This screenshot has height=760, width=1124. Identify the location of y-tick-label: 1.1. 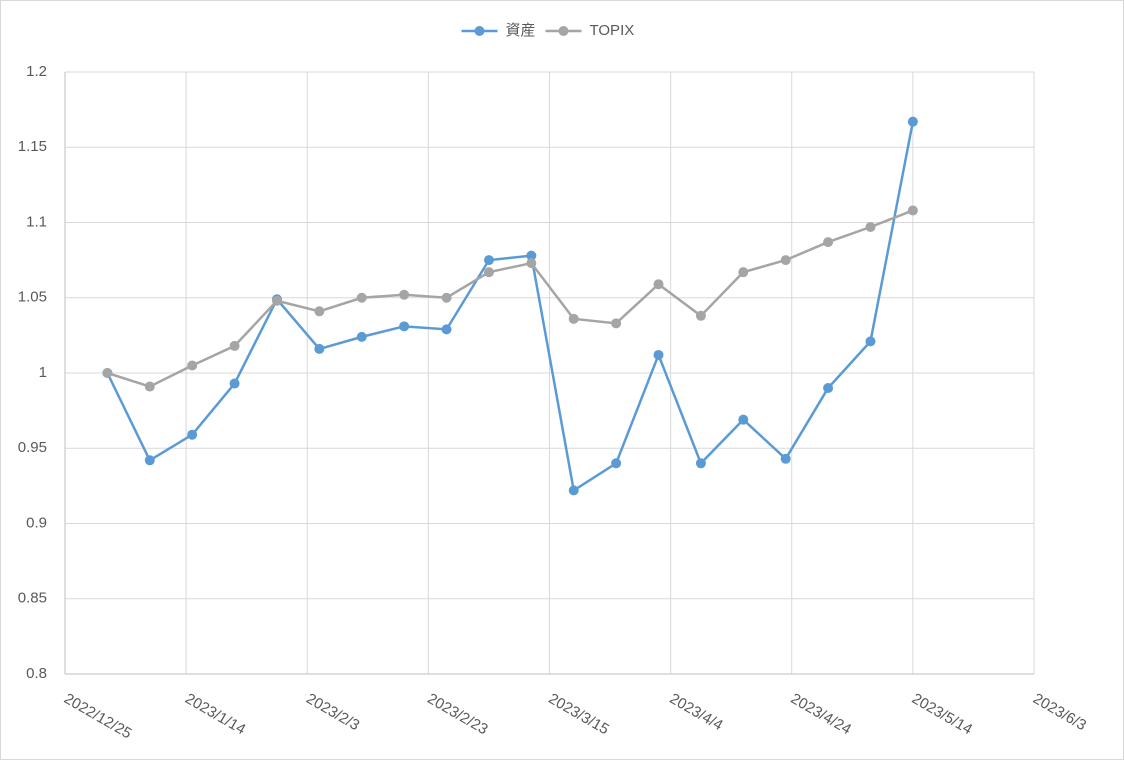
(36, 221).